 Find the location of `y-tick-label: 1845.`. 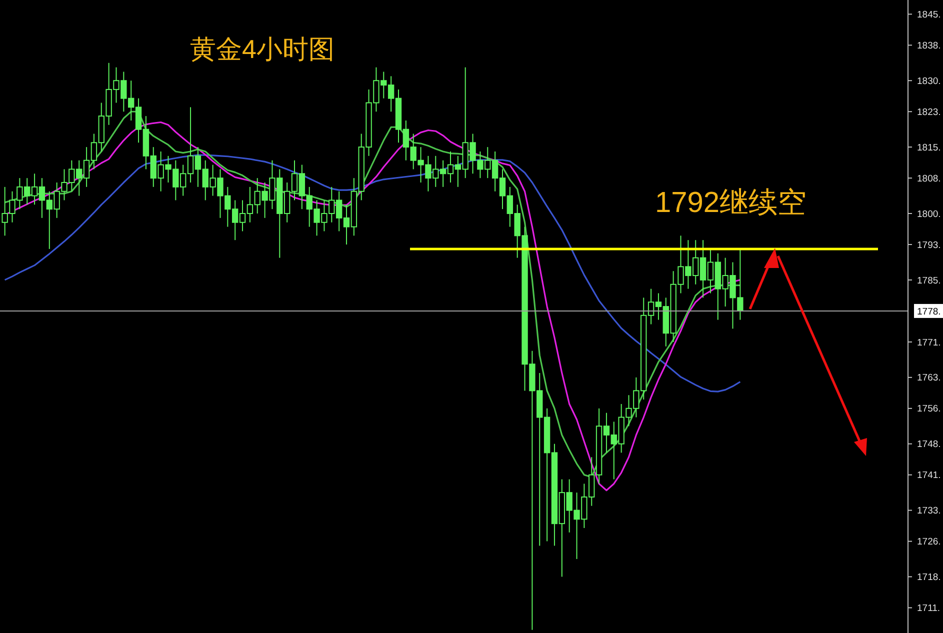

y-tick-label: 1845. is located at coordinates (929, 15).